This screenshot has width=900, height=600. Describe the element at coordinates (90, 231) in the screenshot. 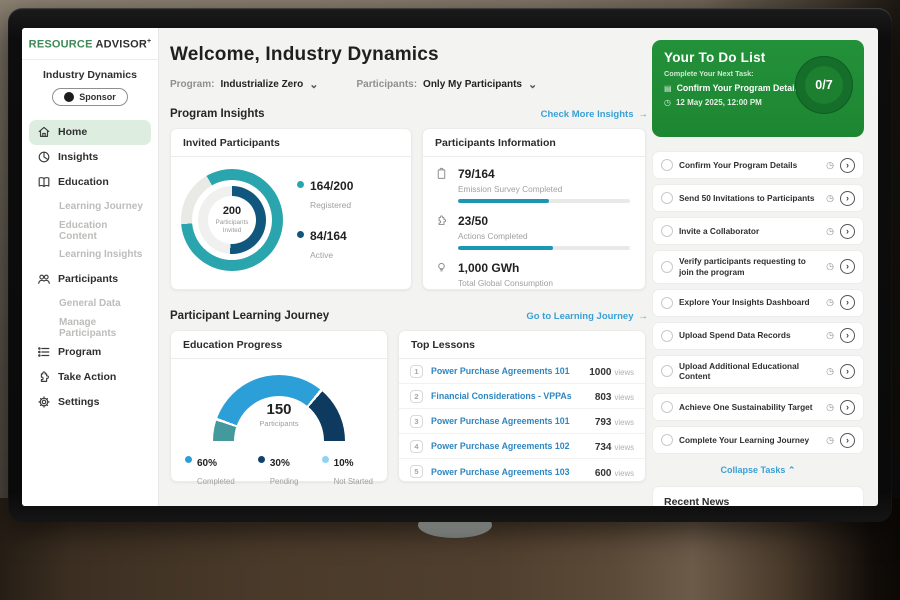

I see `sidebar-item-education-content: Education Content` at that location.